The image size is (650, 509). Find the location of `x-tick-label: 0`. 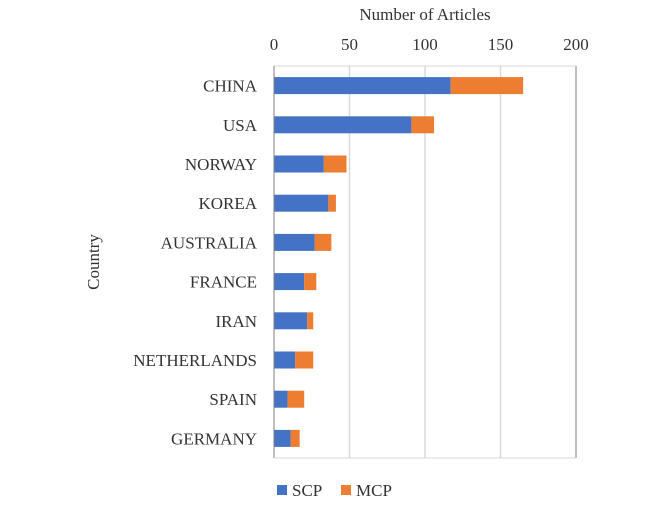

x-tick-label: 0 is located at coordinates (274, 44).